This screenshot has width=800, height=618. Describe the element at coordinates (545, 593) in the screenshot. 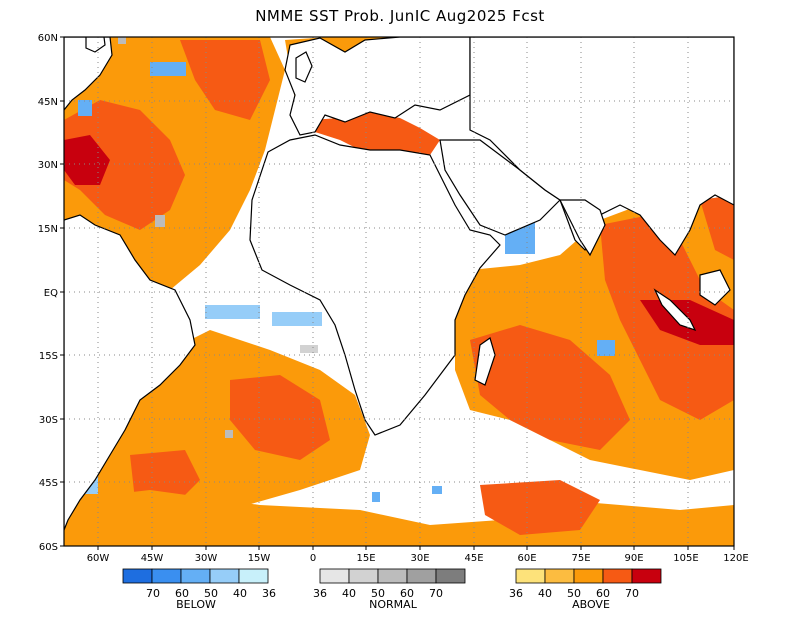

I see `legend-above-tick: 40` at that location.